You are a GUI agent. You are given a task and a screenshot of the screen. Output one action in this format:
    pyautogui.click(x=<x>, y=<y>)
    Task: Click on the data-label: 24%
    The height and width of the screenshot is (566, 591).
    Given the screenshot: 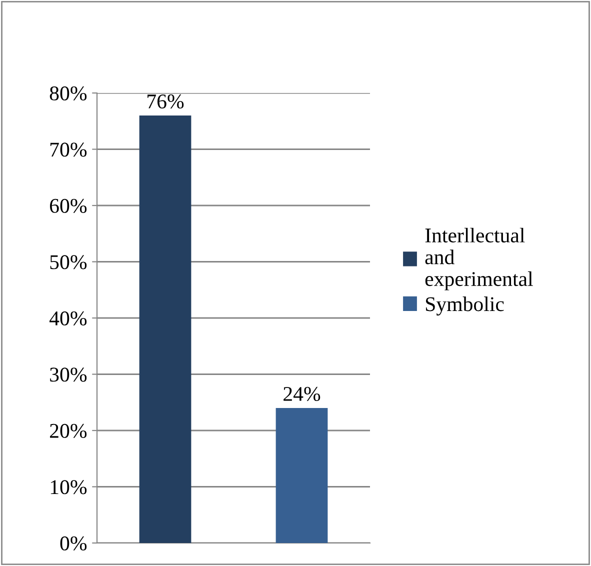 What is the action you would take?
    pyautogui.click(x=302, y=394)
    